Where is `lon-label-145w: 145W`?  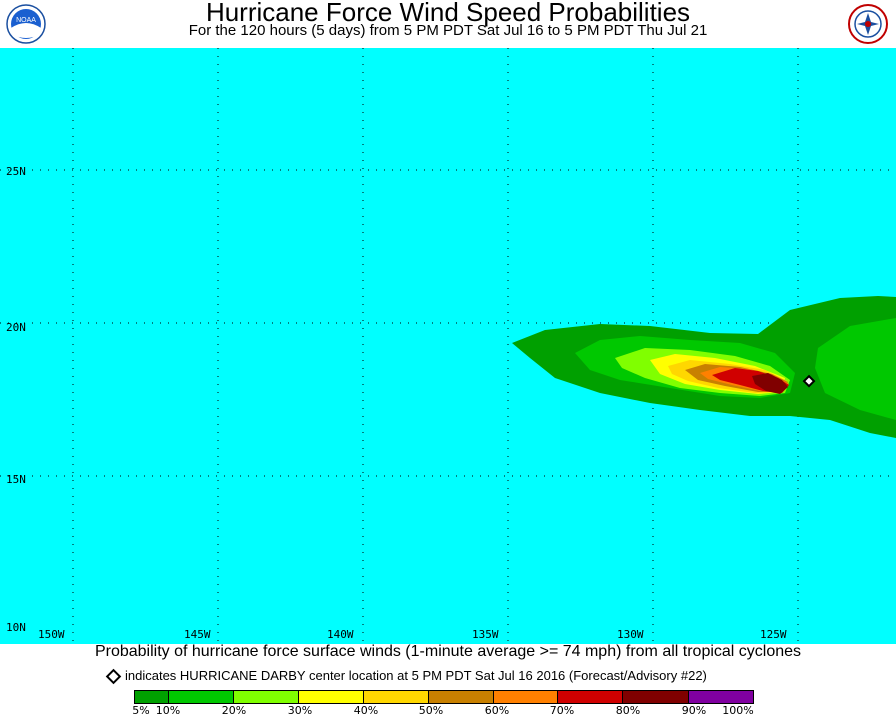 lon-label-145w: 145W is located at coordinates (197, 634).